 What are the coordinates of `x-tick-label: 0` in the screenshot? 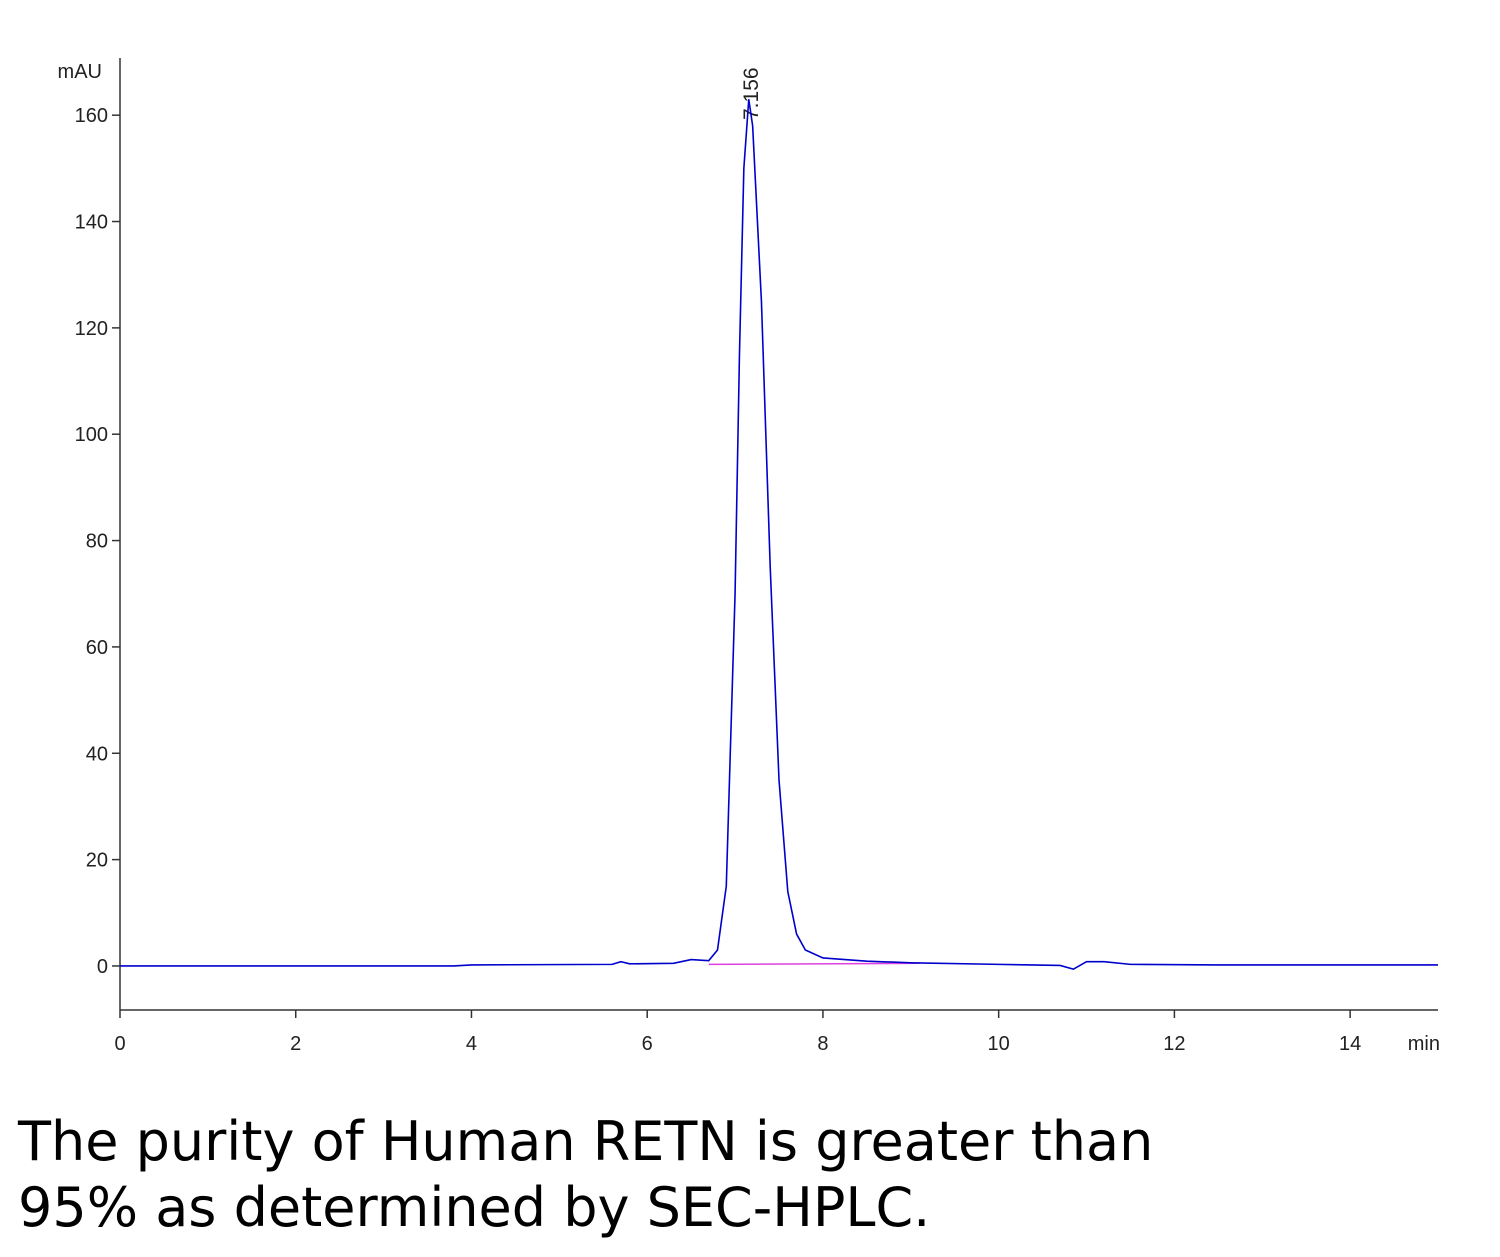 It's located at (119, 1044).